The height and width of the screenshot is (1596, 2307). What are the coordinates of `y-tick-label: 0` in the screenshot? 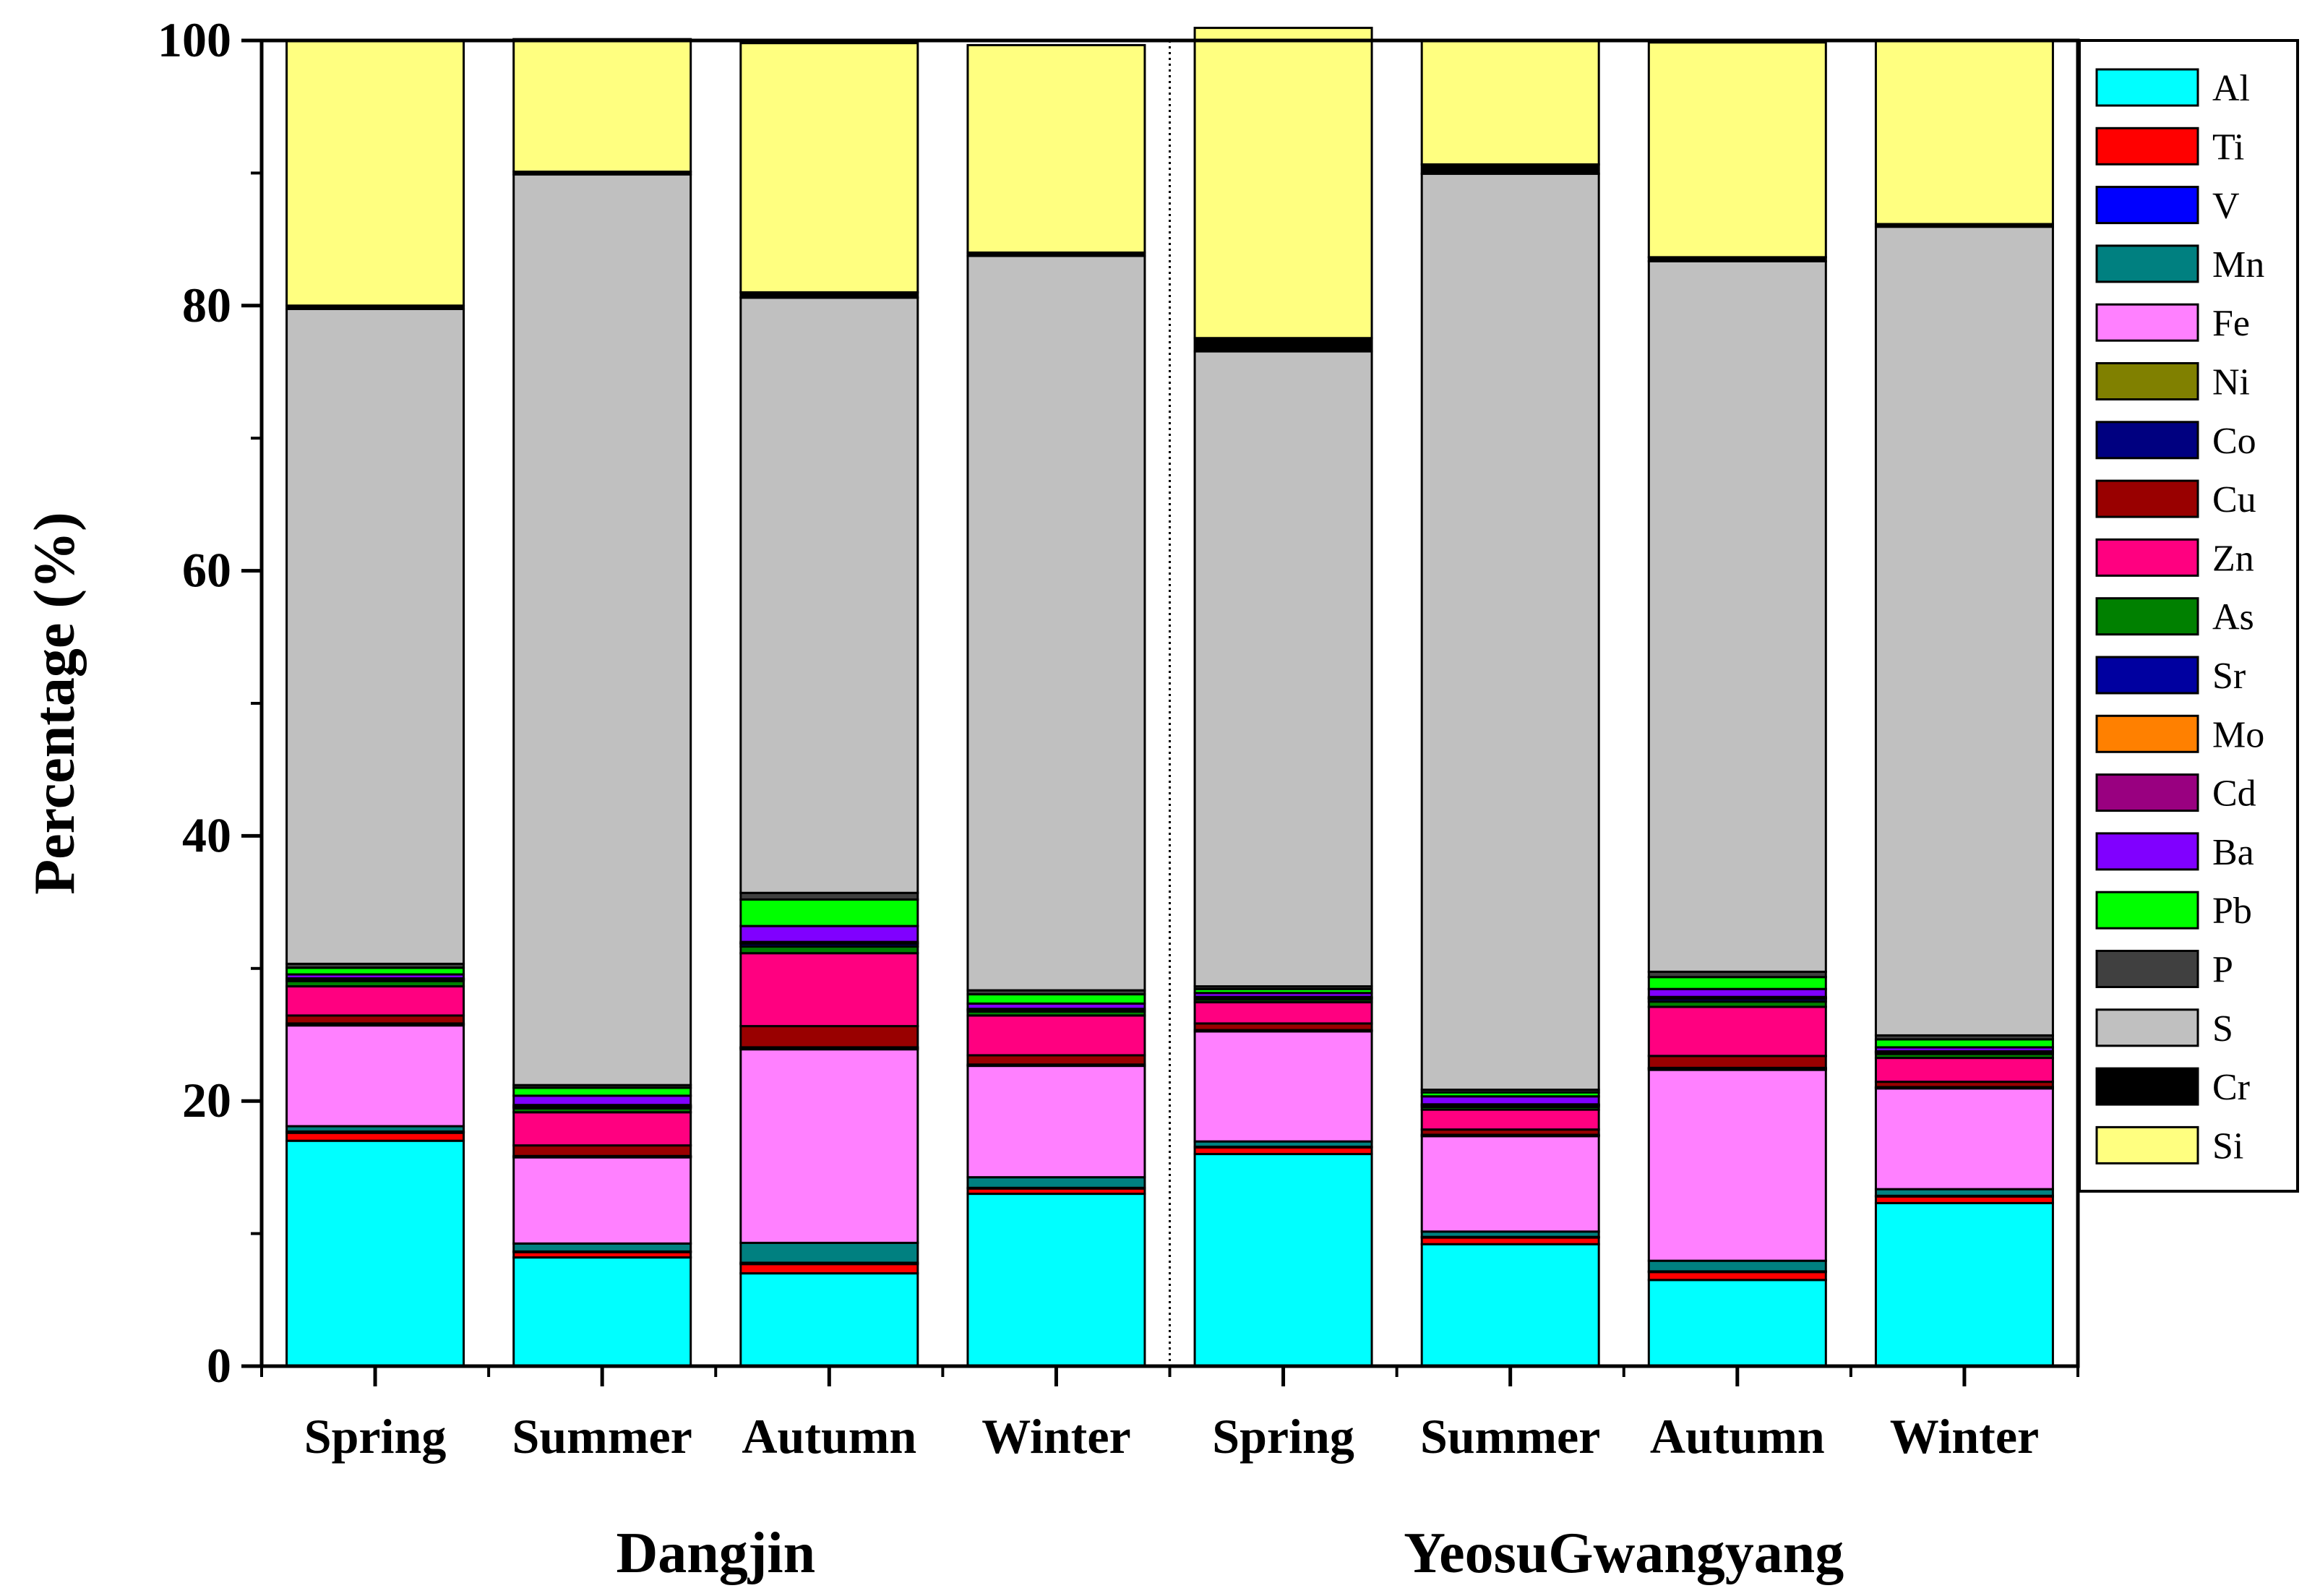 It's located at (219, 1365).